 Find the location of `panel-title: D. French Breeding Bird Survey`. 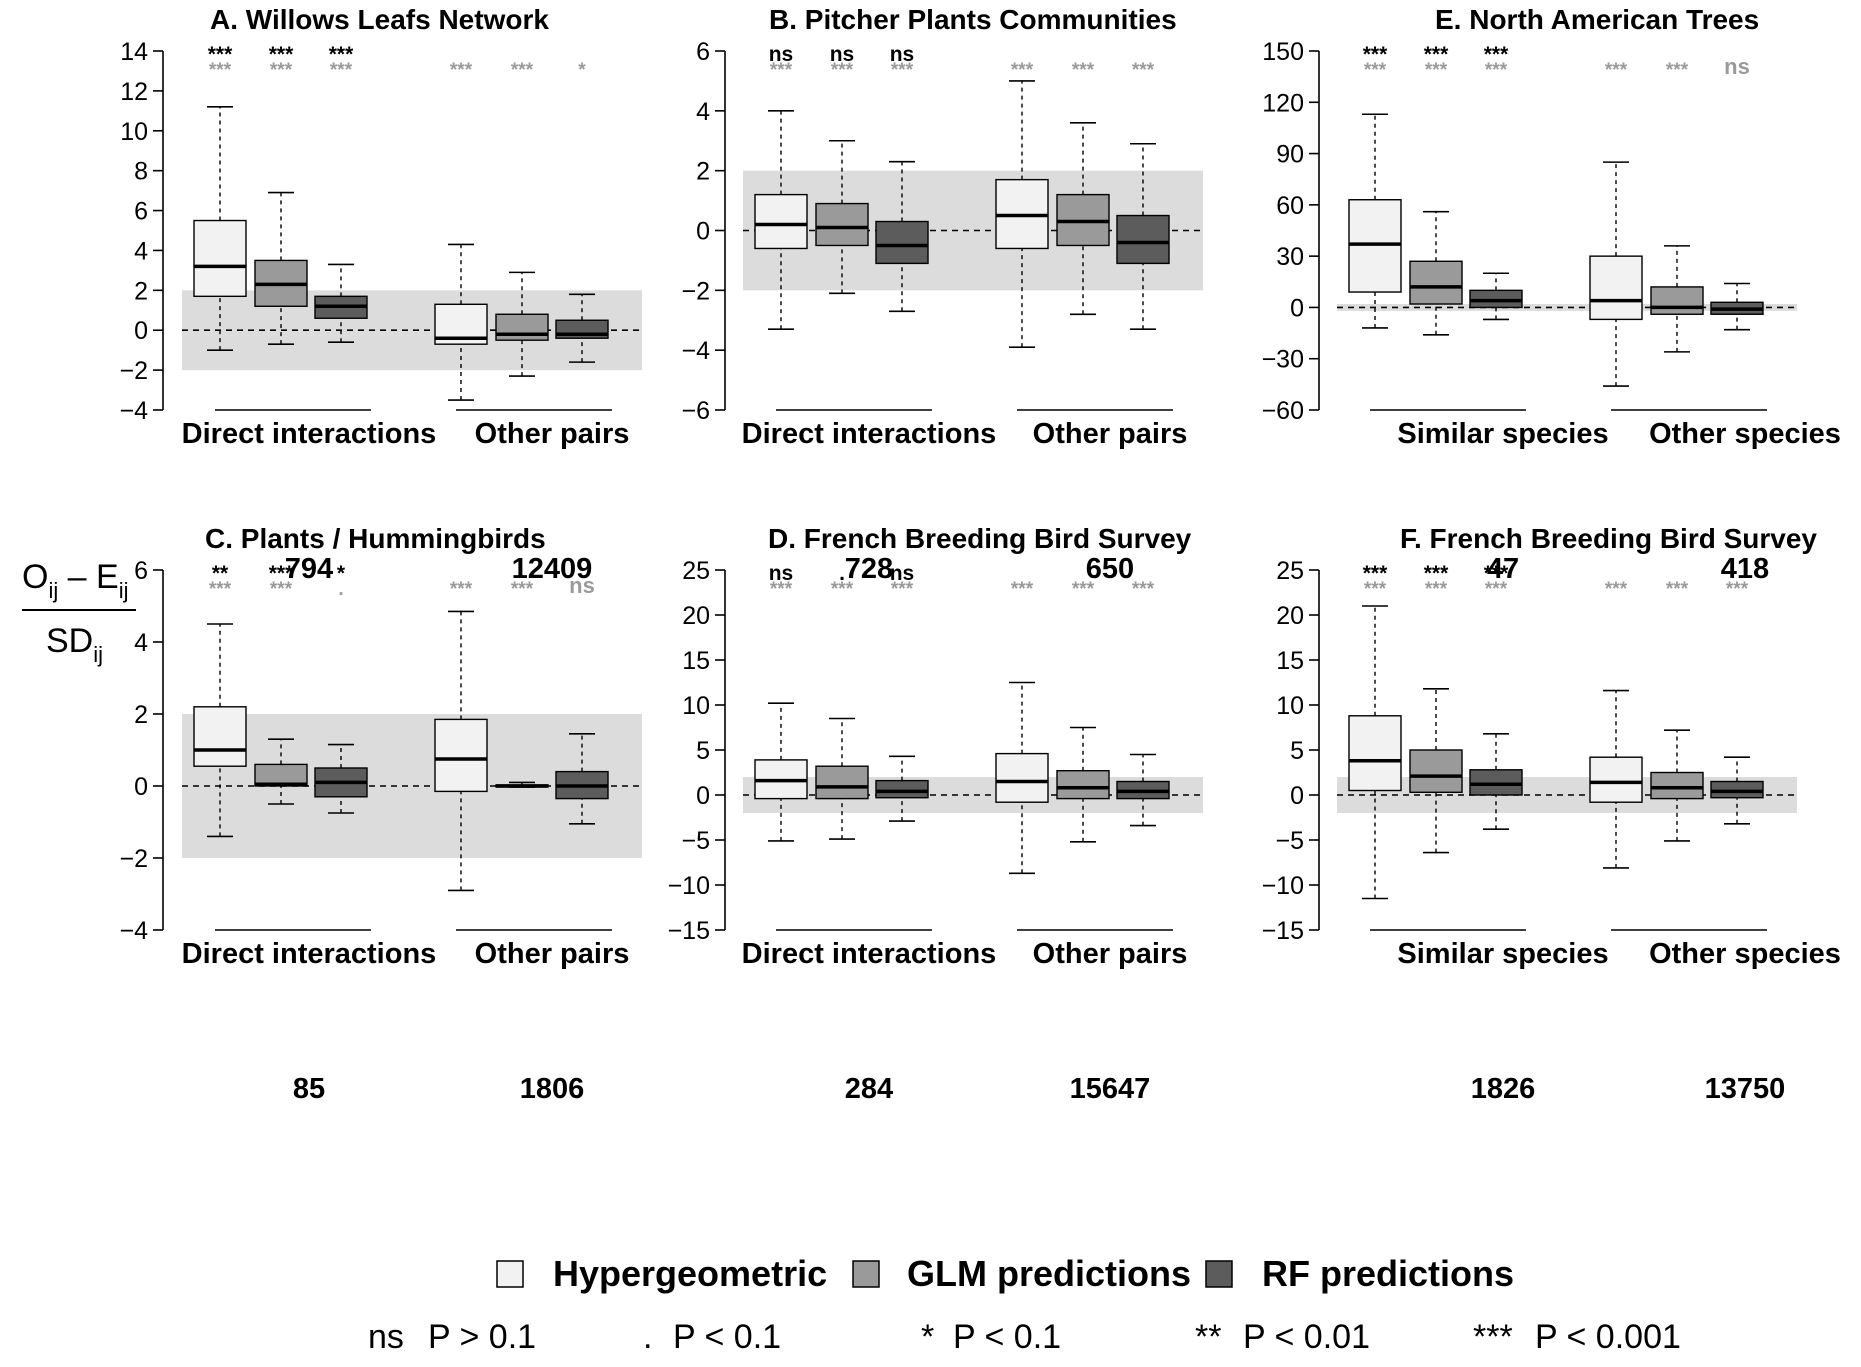

panel-title: D. French Breeding Bird Survey is located at coordinates (980, 538).